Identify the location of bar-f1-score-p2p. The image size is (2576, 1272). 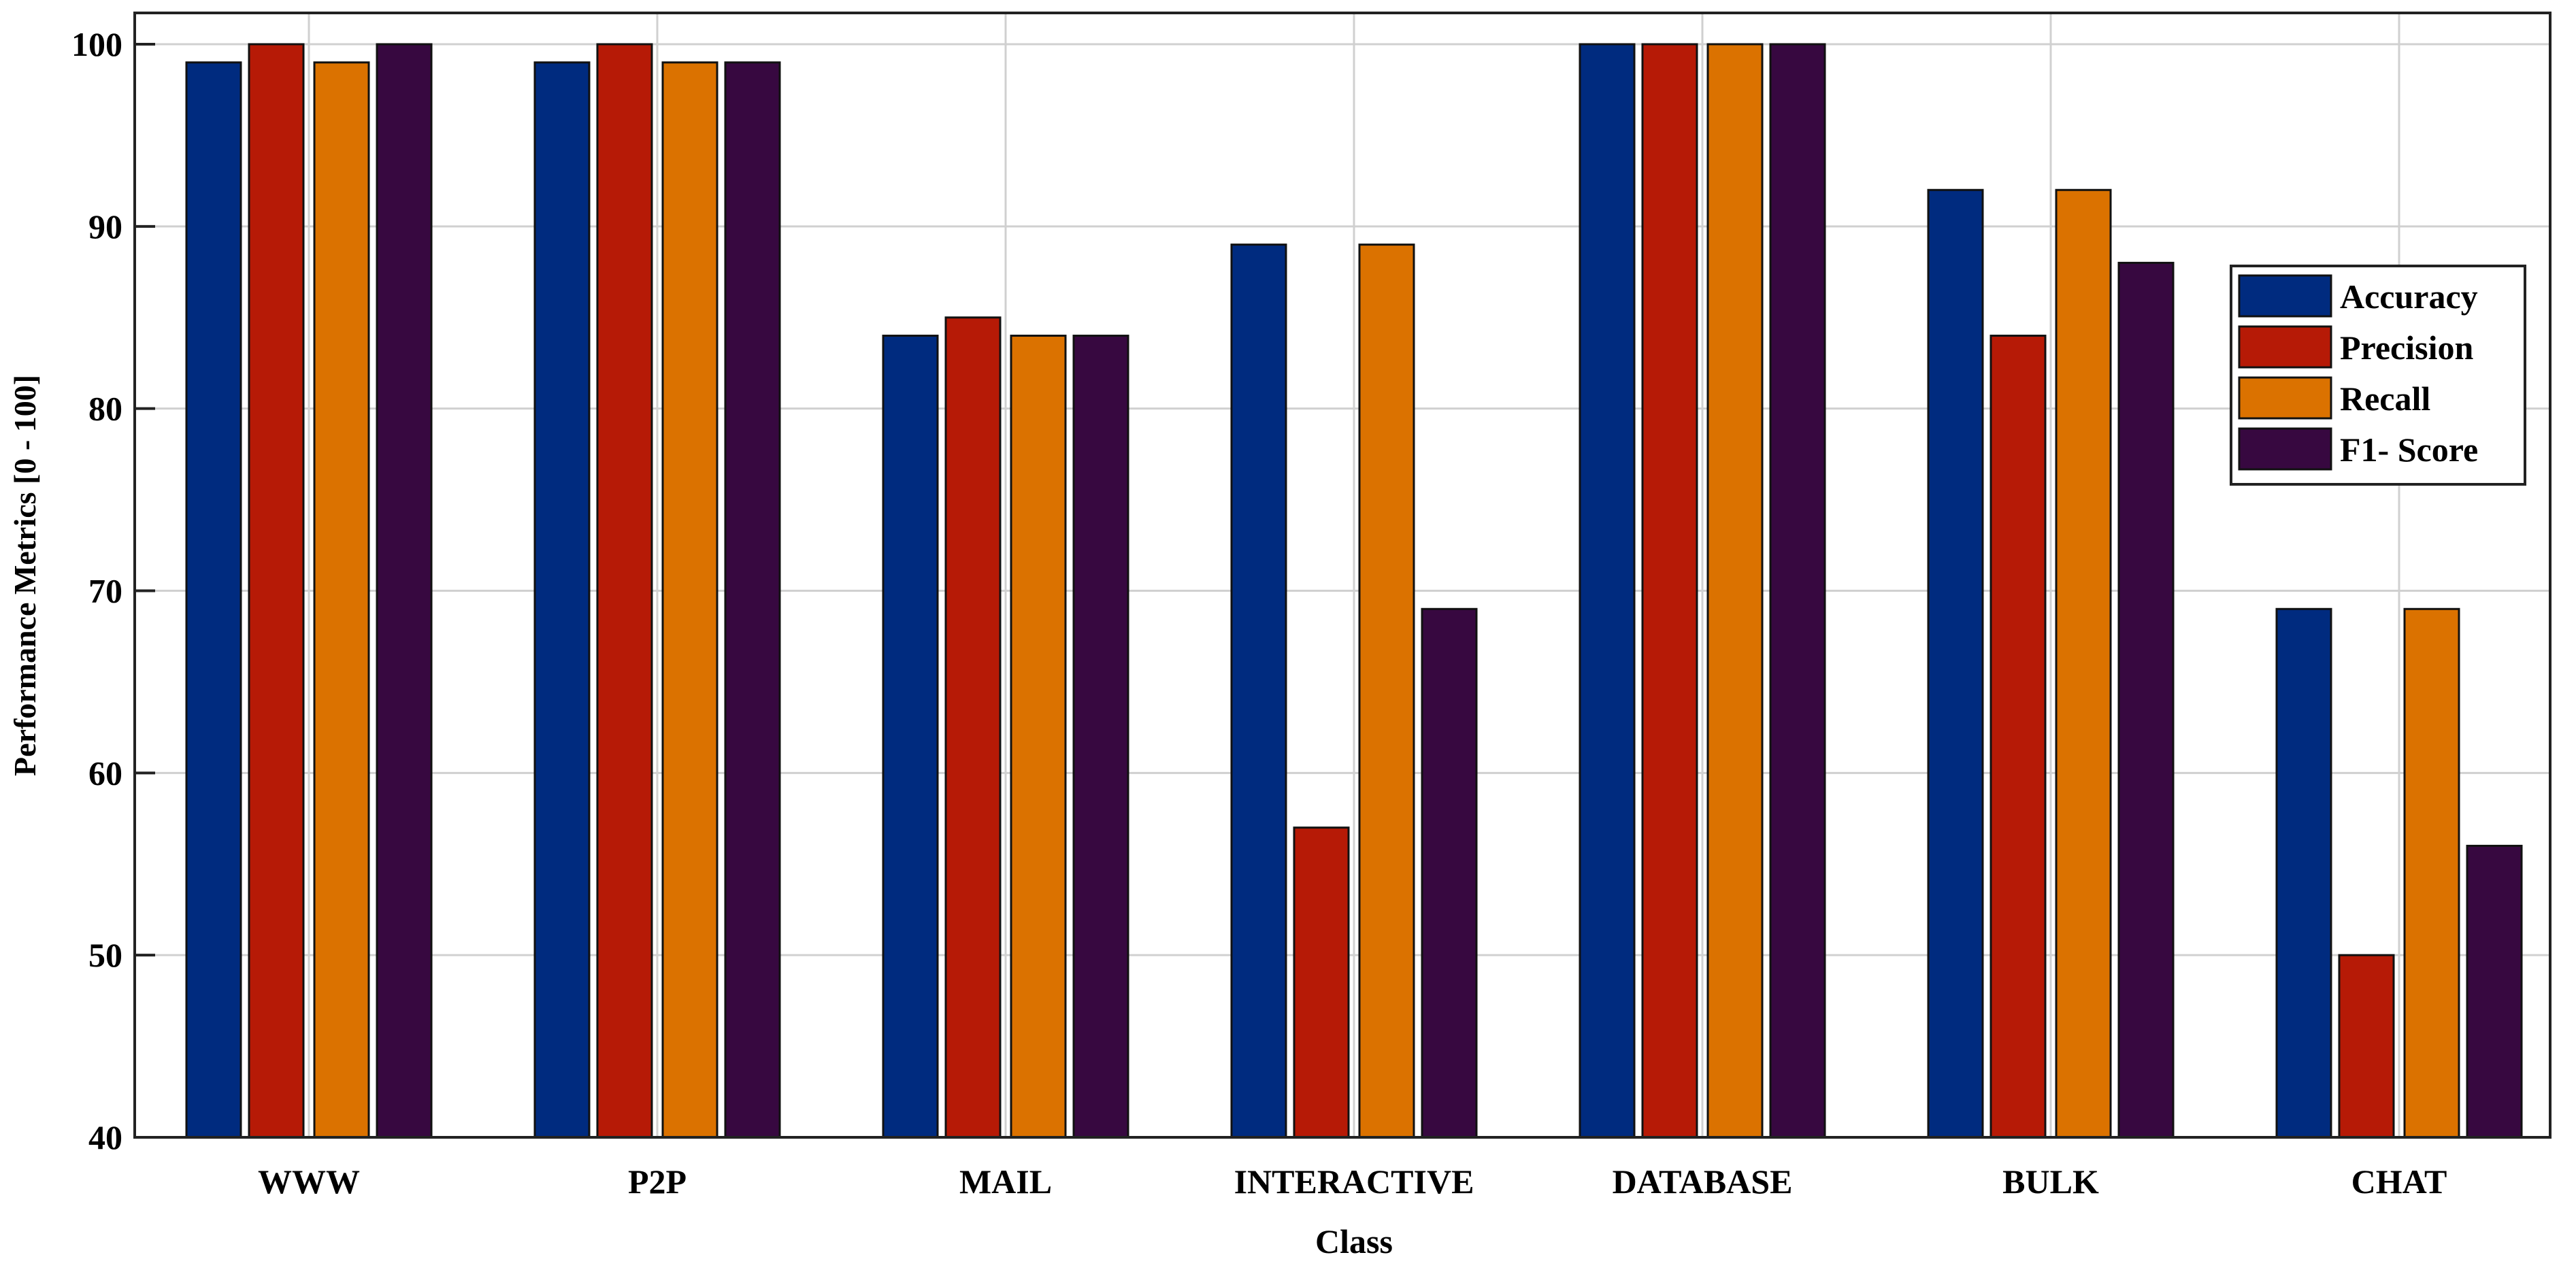
(753, 600).